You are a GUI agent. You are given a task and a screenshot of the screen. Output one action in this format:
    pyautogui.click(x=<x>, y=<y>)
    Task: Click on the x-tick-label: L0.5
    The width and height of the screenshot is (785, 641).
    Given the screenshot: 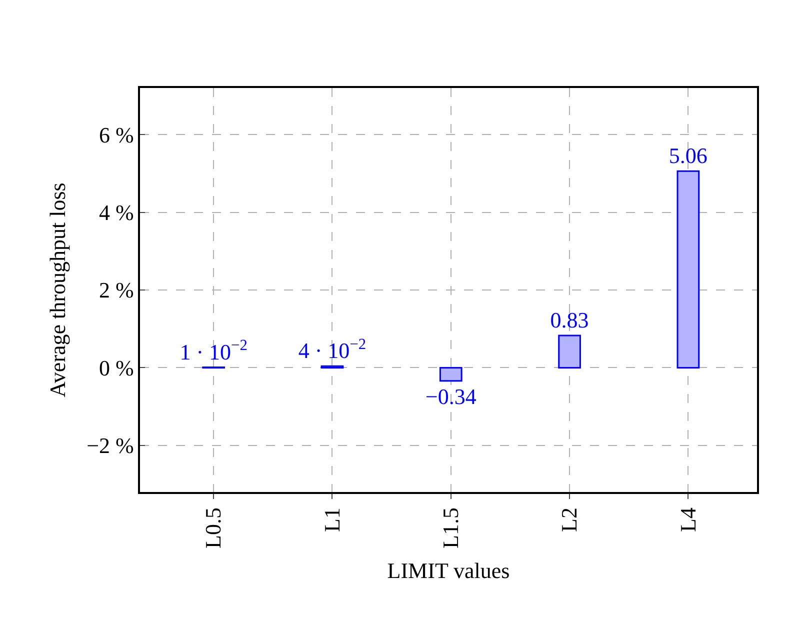 What is the action you would take?
    pyautogui.click(x=213, y=528)
    